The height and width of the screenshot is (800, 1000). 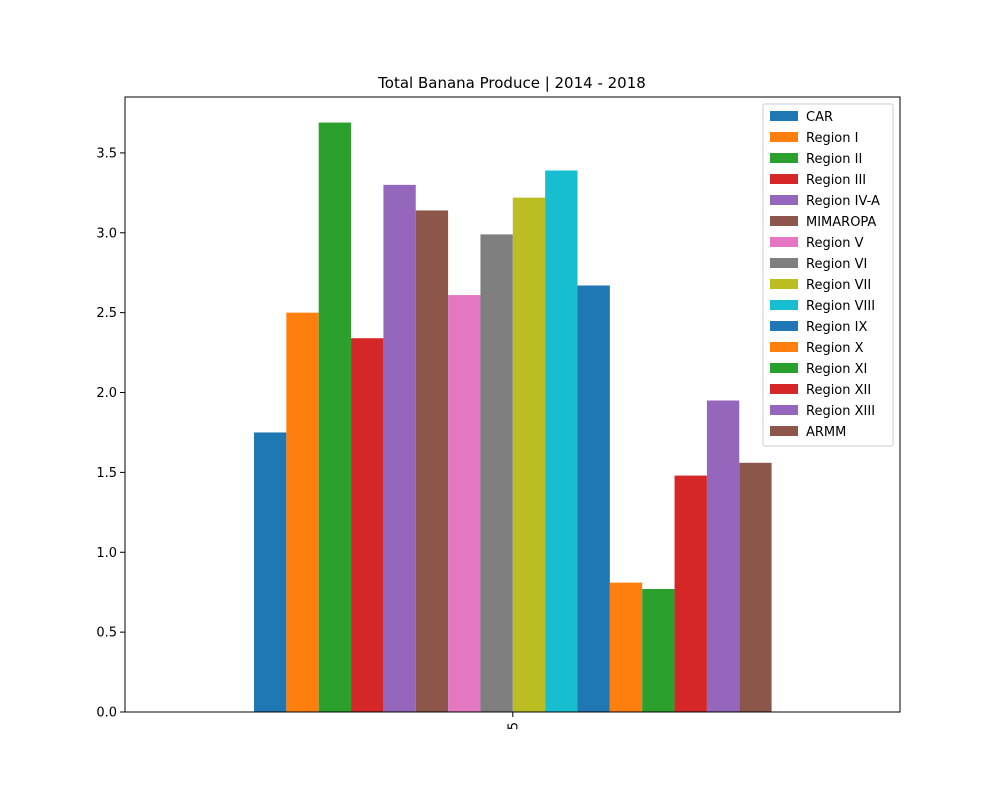 I want to click on bar-region-xi, so click(x=658, y=650).